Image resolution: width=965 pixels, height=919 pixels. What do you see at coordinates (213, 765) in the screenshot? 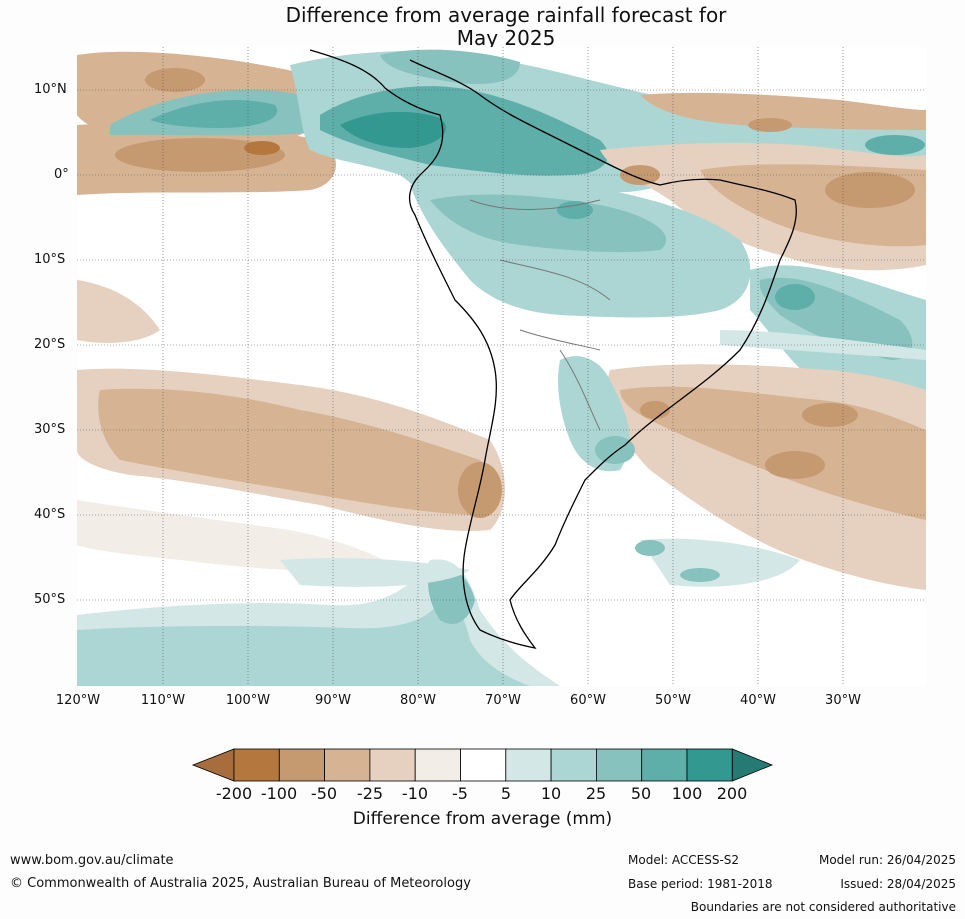
I see `colorbar-arrow-low` at bounding box center [213, 765].